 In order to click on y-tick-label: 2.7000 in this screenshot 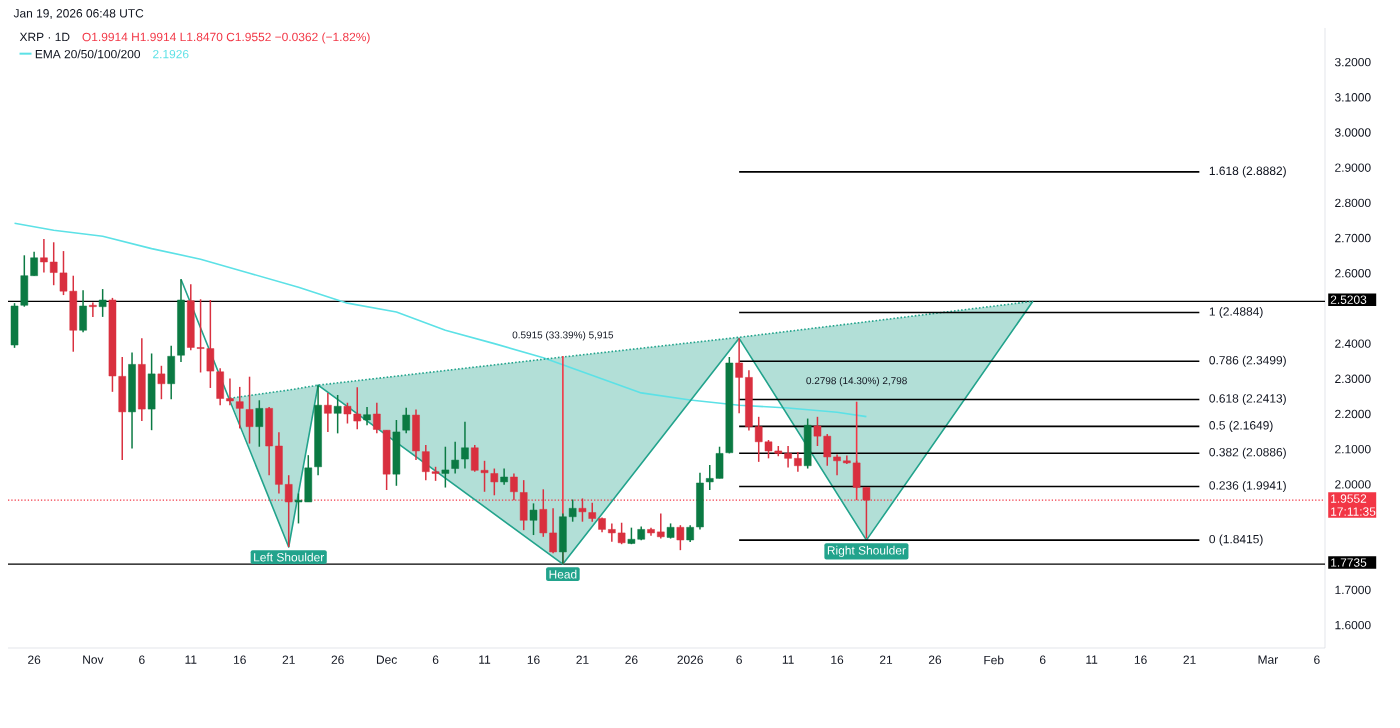, I will do `click(1353, 238)`.